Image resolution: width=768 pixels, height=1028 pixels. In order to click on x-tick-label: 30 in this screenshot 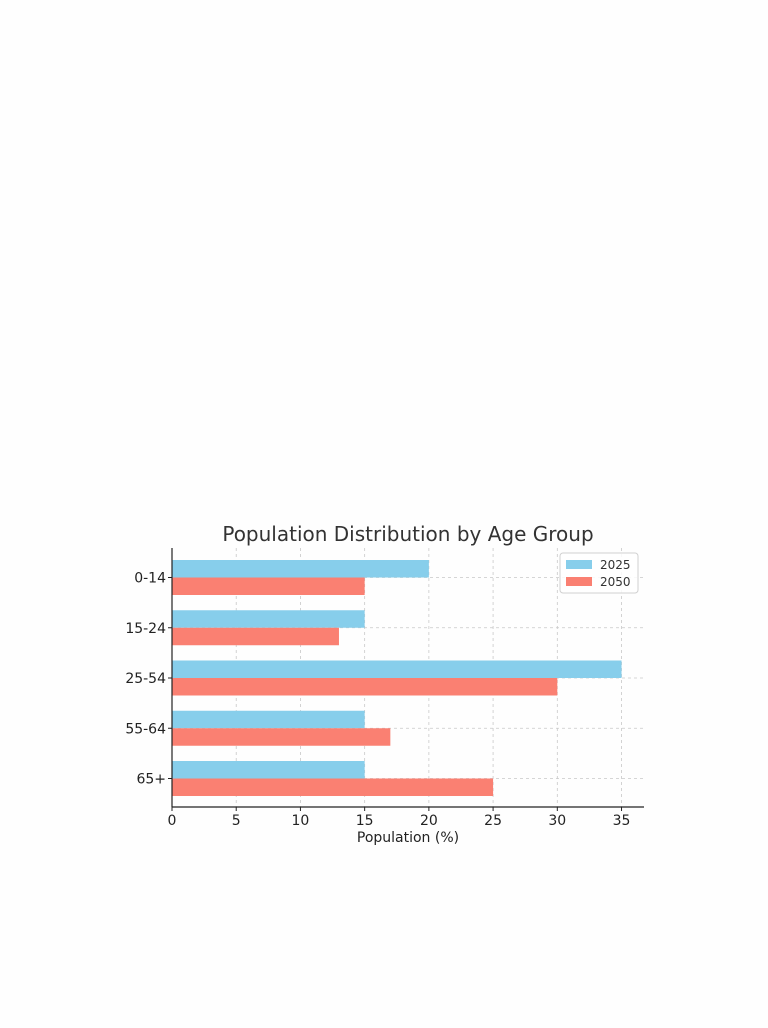, I will do `click(557, 821)`.